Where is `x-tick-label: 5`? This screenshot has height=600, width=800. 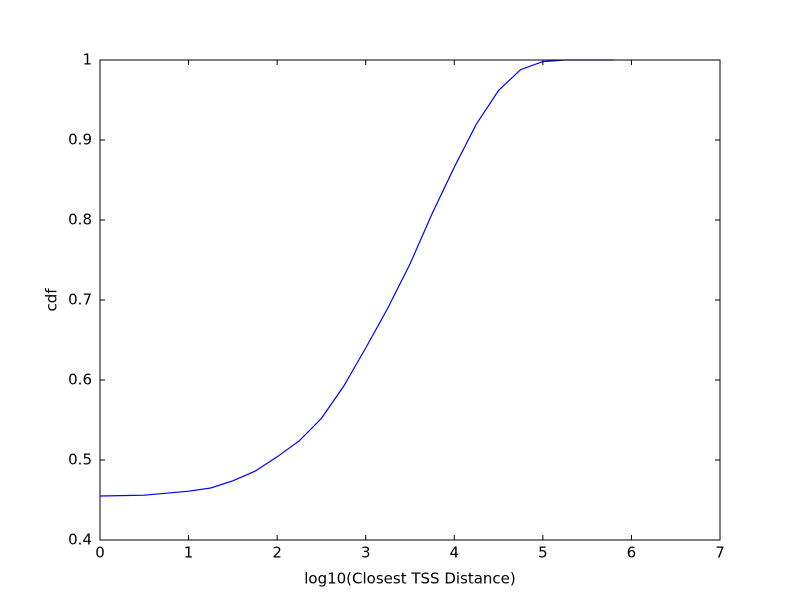
x-tick-label: 5 is located at coordinates (543, 553).